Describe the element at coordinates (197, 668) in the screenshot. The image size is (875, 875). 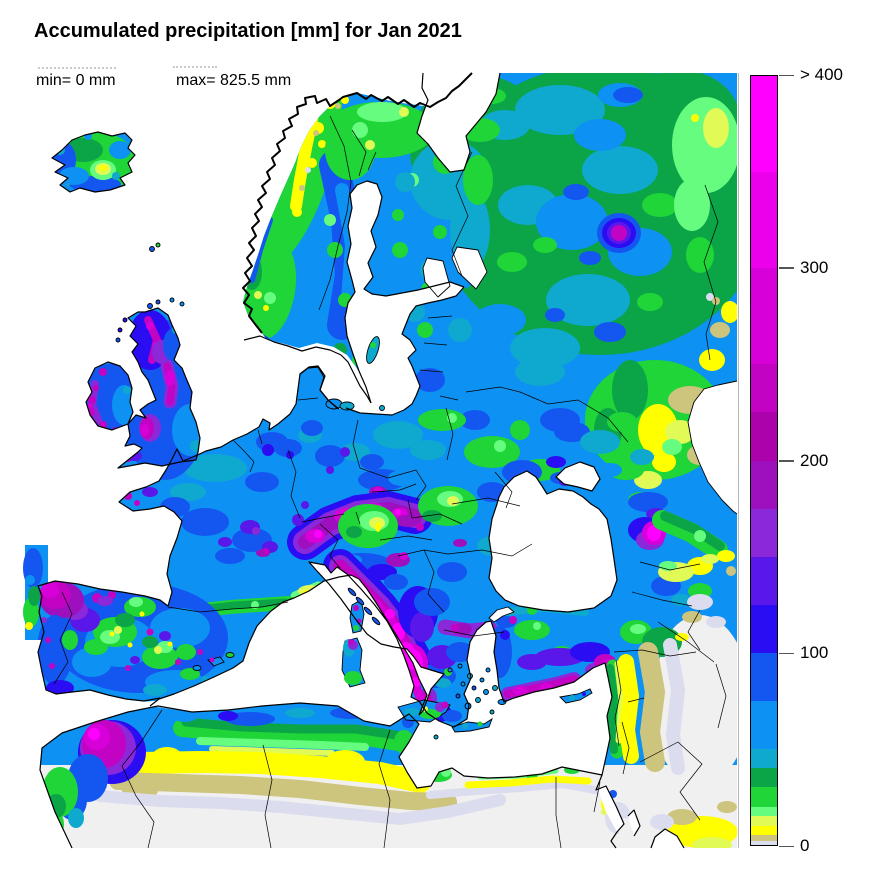
I see `ibiza` at that location.